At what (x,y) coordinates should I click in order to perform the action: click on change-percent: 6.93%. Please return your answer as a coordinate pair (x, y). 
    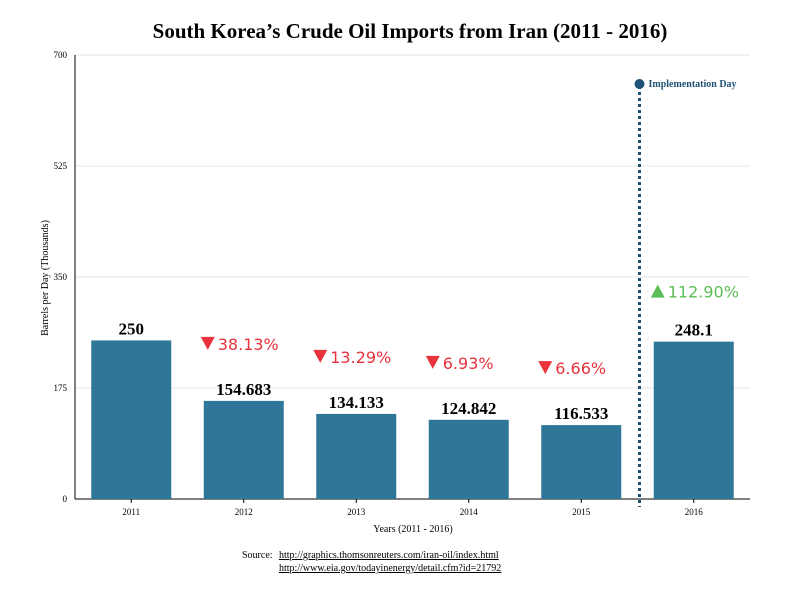
    Looking at the image, I should click on (468, 363).